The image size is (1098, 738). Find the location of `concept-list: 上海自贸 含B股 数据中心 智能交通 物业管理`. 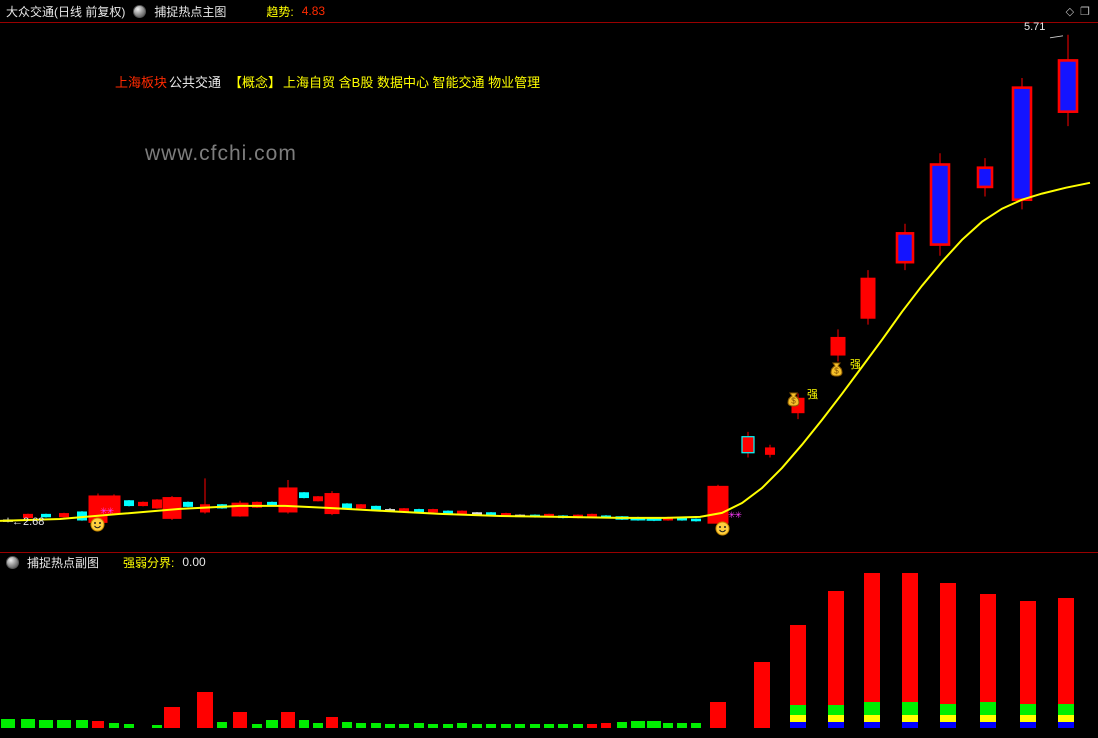

concept-list: 上海自贸 含B股 数据中心 智能交通 物业管理 is located at coordinates (412, 82).